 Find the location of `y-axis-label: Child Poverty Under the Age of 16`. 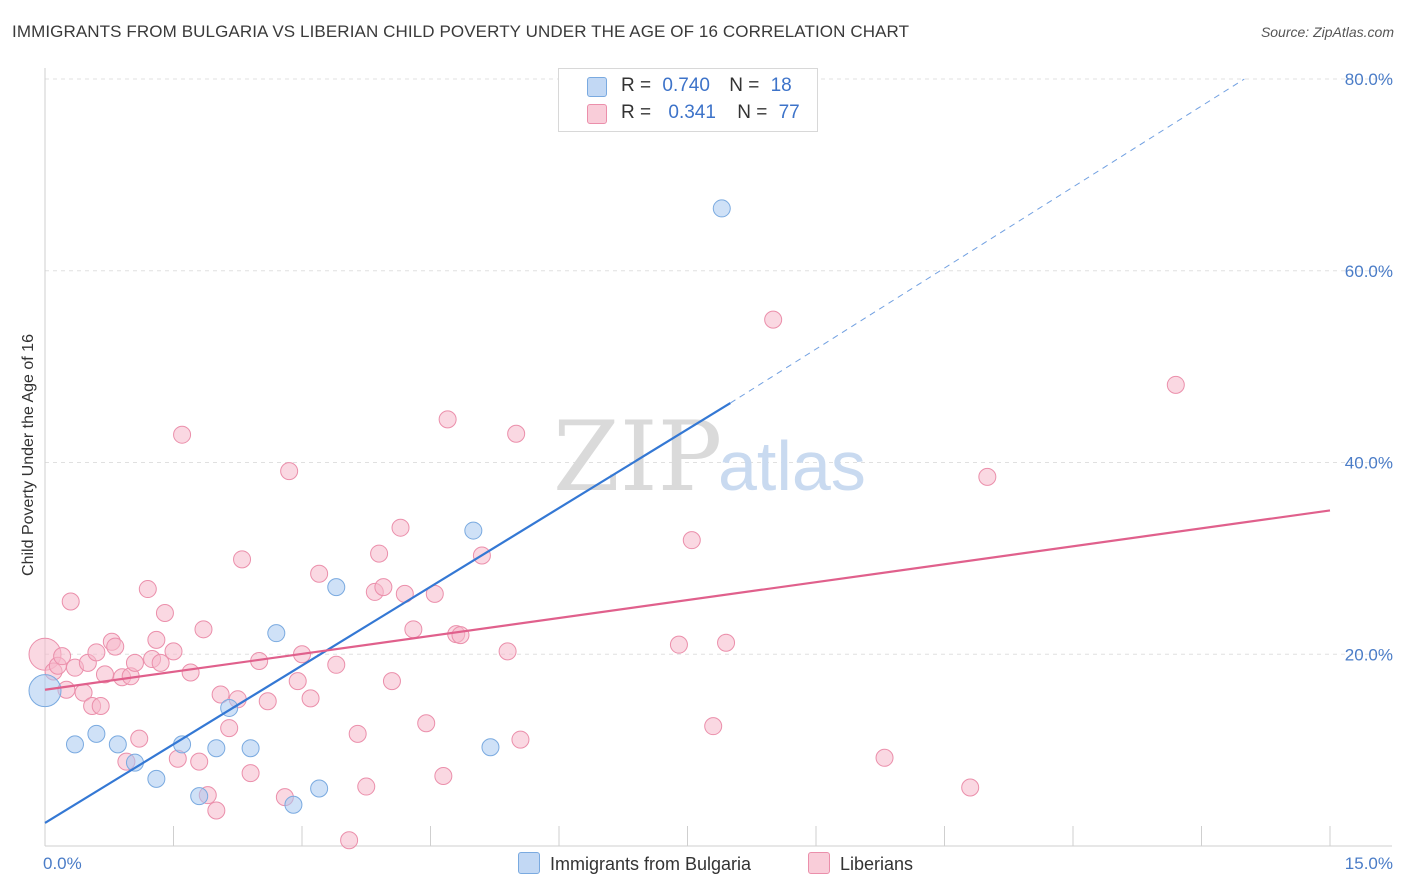

y-axis-label: Child Poverty Under the Age of 16 is located at coordinates (28, 455).